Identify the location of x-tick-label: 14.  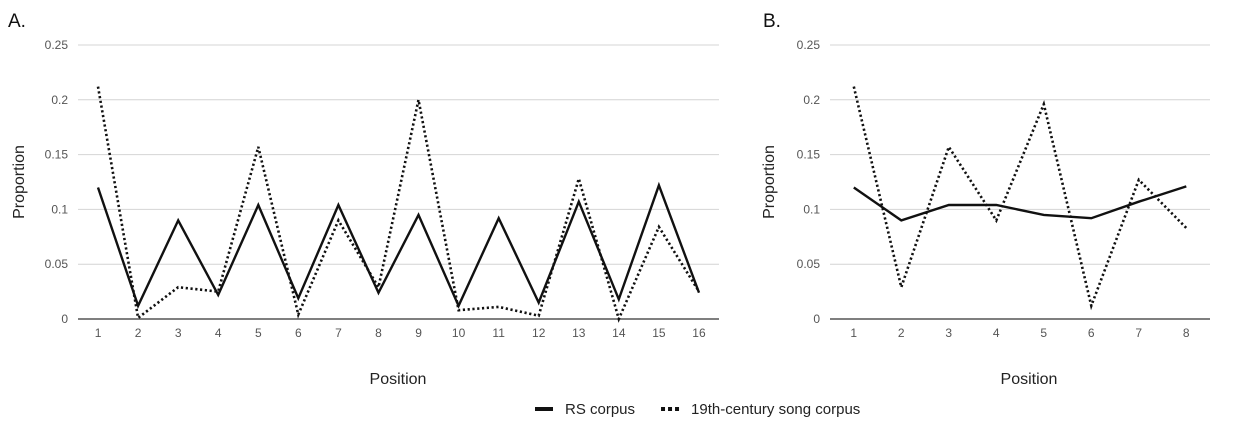
(619, 333).